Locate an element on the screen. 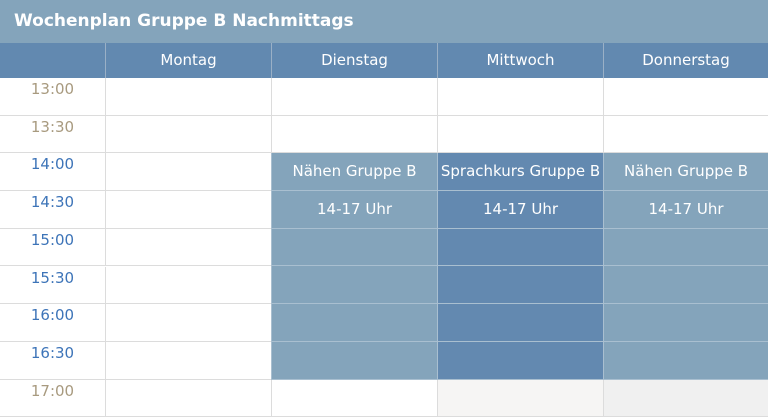  time-row: 17:00 is located at coordinates (384, 398).